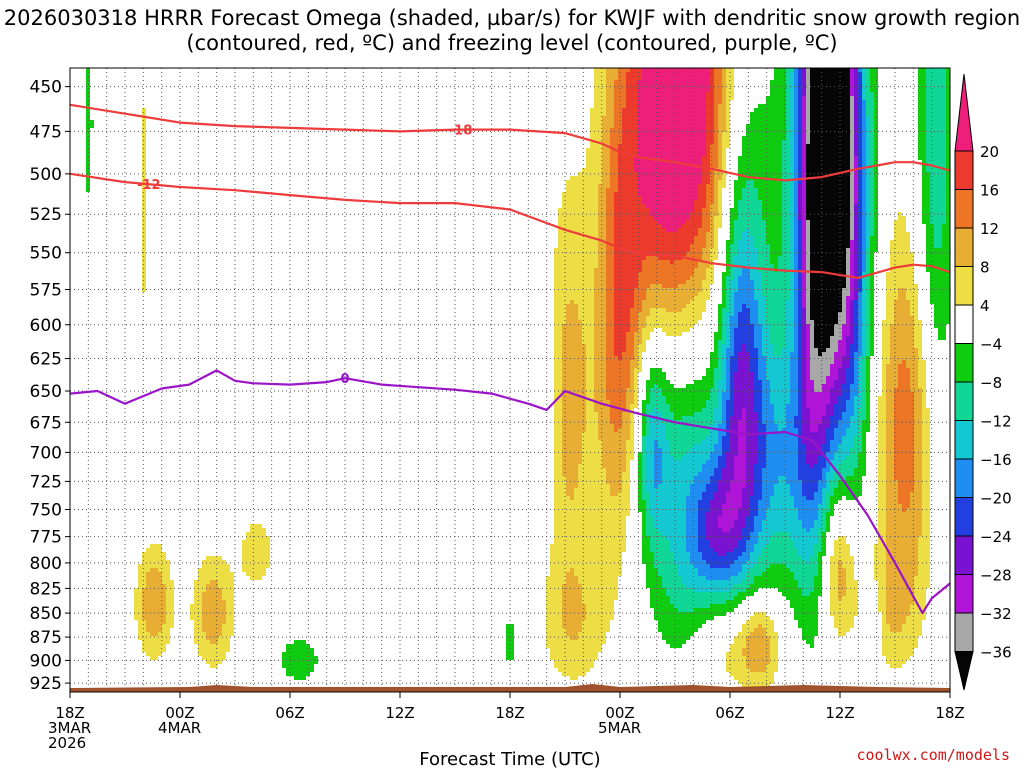 This screenshot has height=768, width=1024. I want to click on colorbar-label: 16, so click(989, 191).